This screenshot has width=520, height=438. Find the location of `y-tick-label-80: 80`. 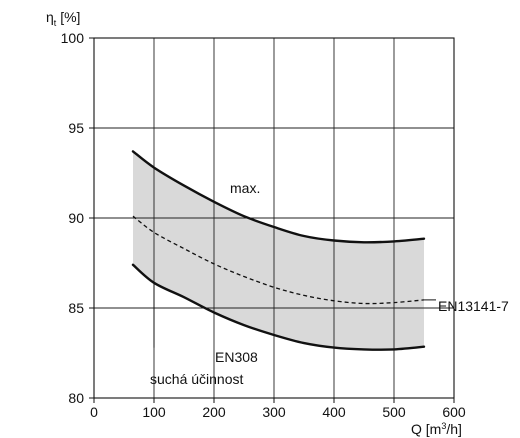

y-tick-label-80: 80 is located at coordinates (76, 398).